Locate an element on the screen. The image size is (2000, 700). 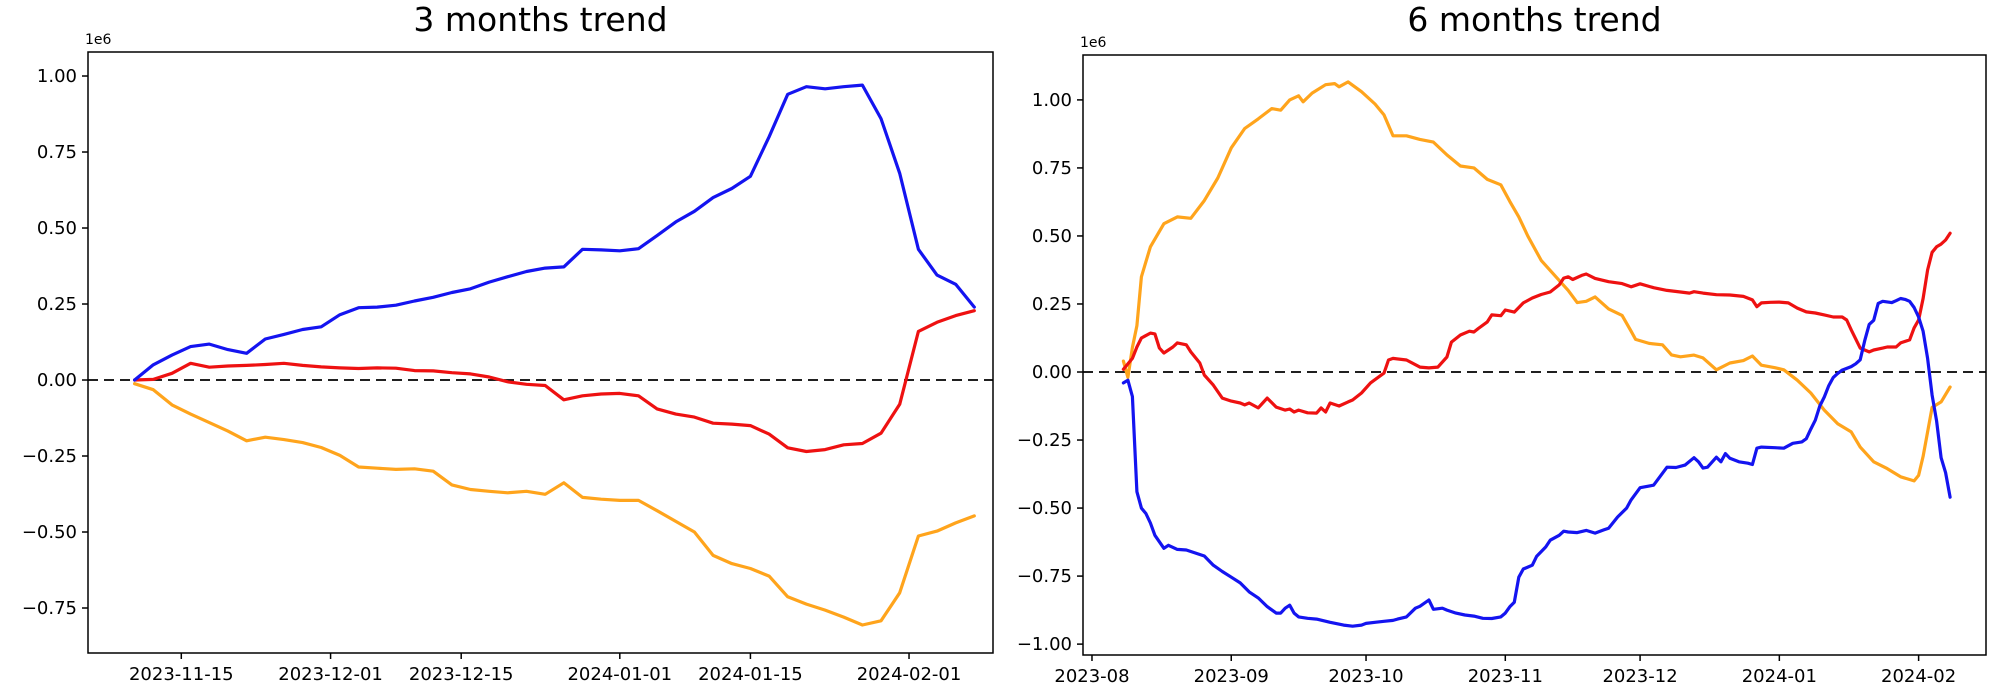
x-tick-label: 2024-02-01 is located at coordinates (909, 674).